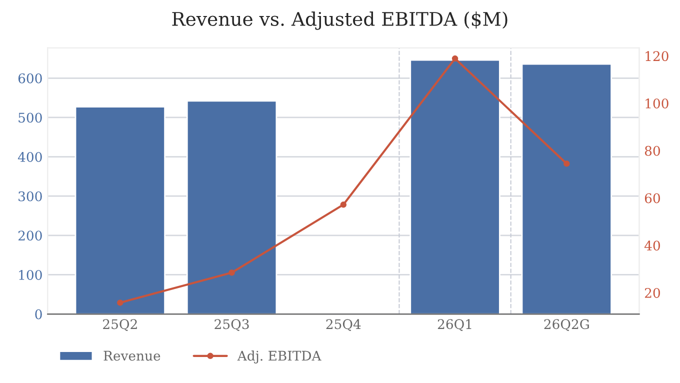 The height and width of the screenshot is (383, 680). What do you see at coordinates (652, 245) in the screenshot?
I see `y2-tick-label: 40` at bounding box center [652, 245].